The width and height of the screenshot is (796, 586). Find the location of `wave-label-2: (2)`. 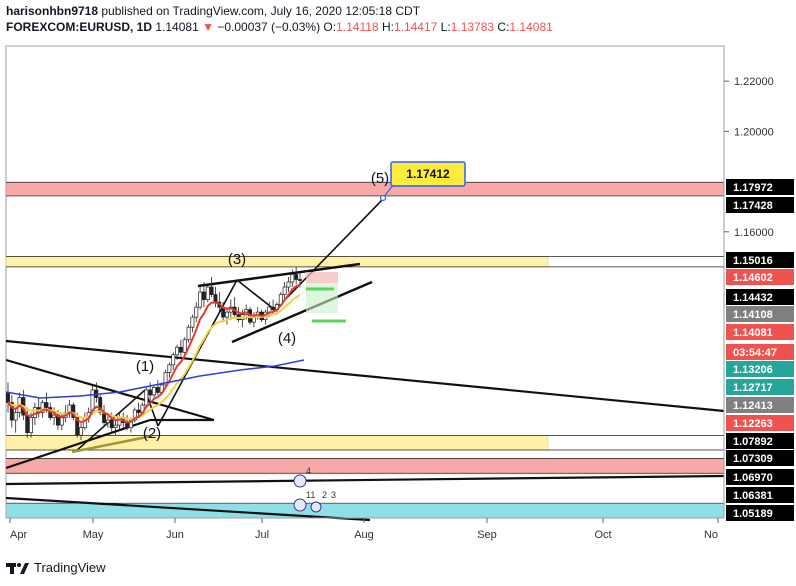

wave-label-2: (2) is located at coordinates (152, 433).